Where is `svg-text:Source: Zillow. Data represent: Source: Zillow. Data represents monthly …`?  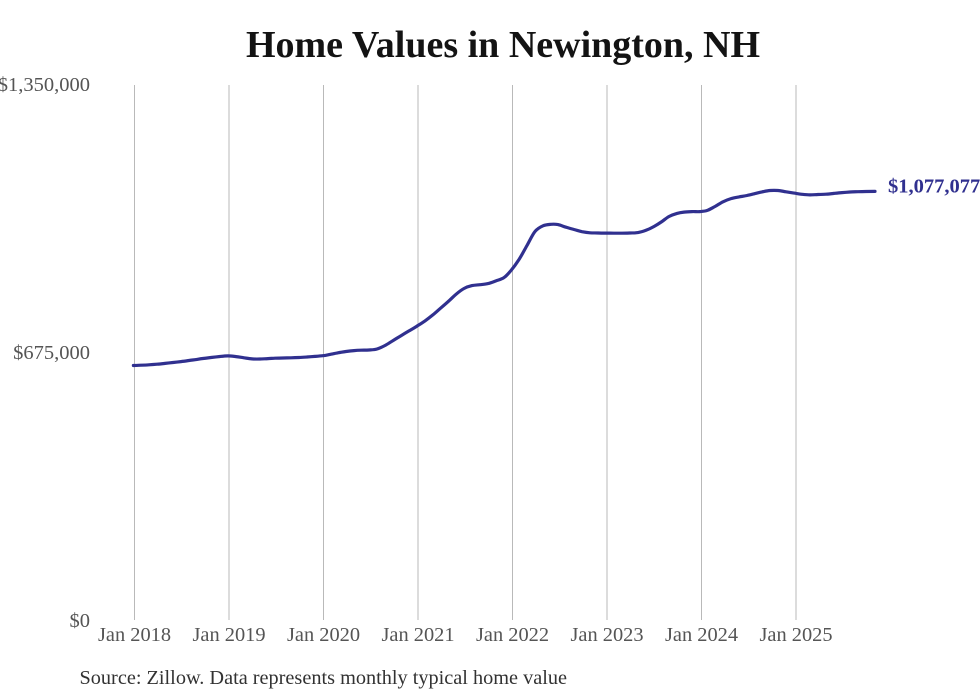 svg-text:Source: Zillow. Data represent: Source: Zillow. Data represents monthly … is located at coordinates (324, 678).